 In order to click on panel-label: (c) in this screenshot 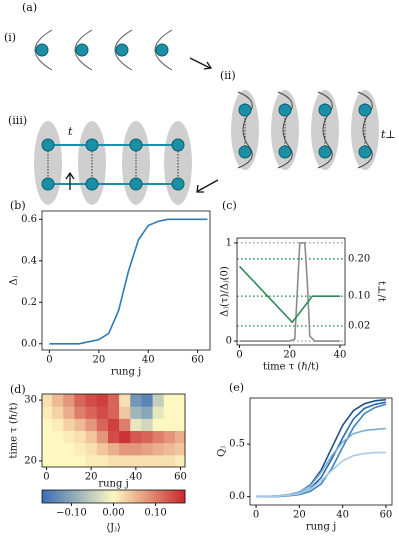, I will do `click(229, 205)`.